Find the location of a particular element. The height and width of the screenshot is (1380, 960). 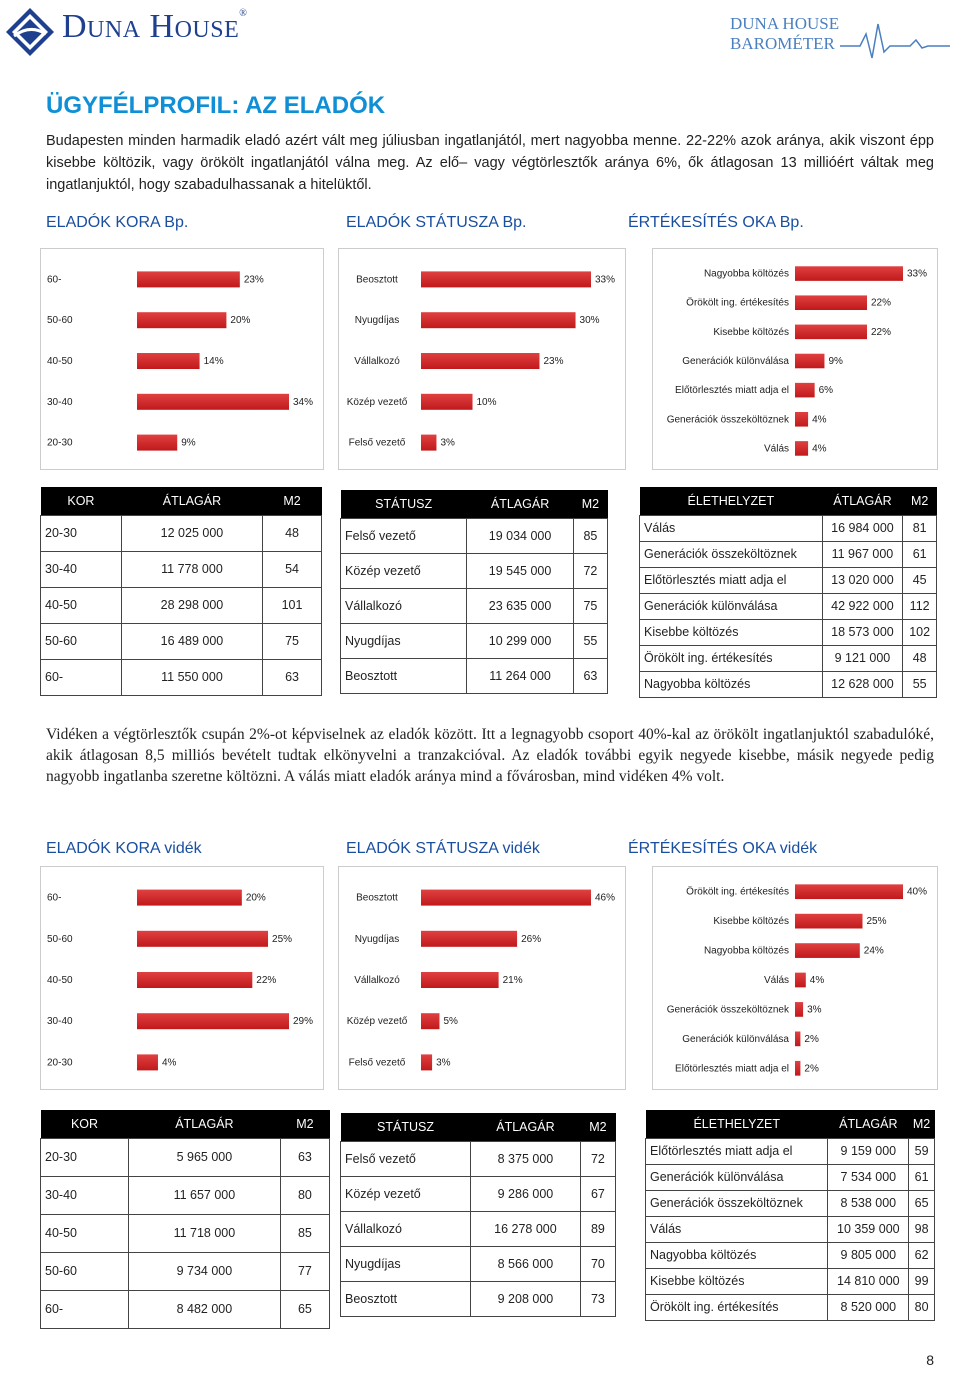

table-cell: 11 778 000 is located at coordinates (192, 569).